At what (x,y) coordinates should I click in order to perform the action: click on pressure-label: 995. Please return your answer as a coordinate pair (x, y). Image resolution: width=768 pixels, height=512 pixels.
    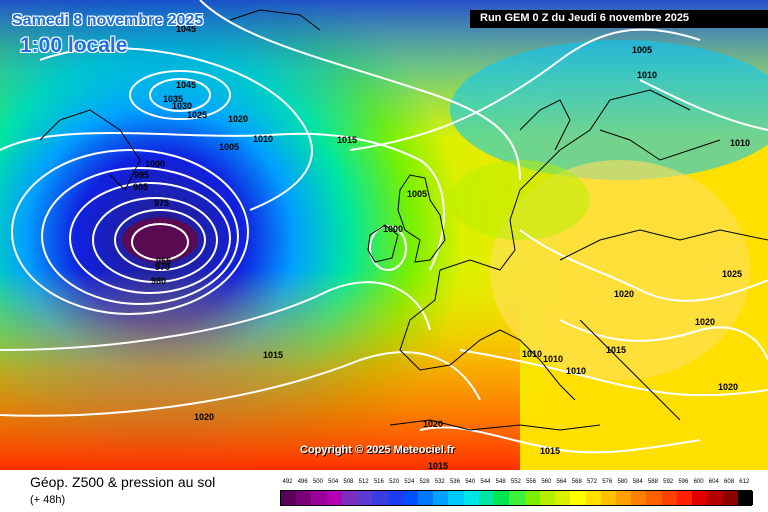
    Looking at the image, I should click on (141, 175).